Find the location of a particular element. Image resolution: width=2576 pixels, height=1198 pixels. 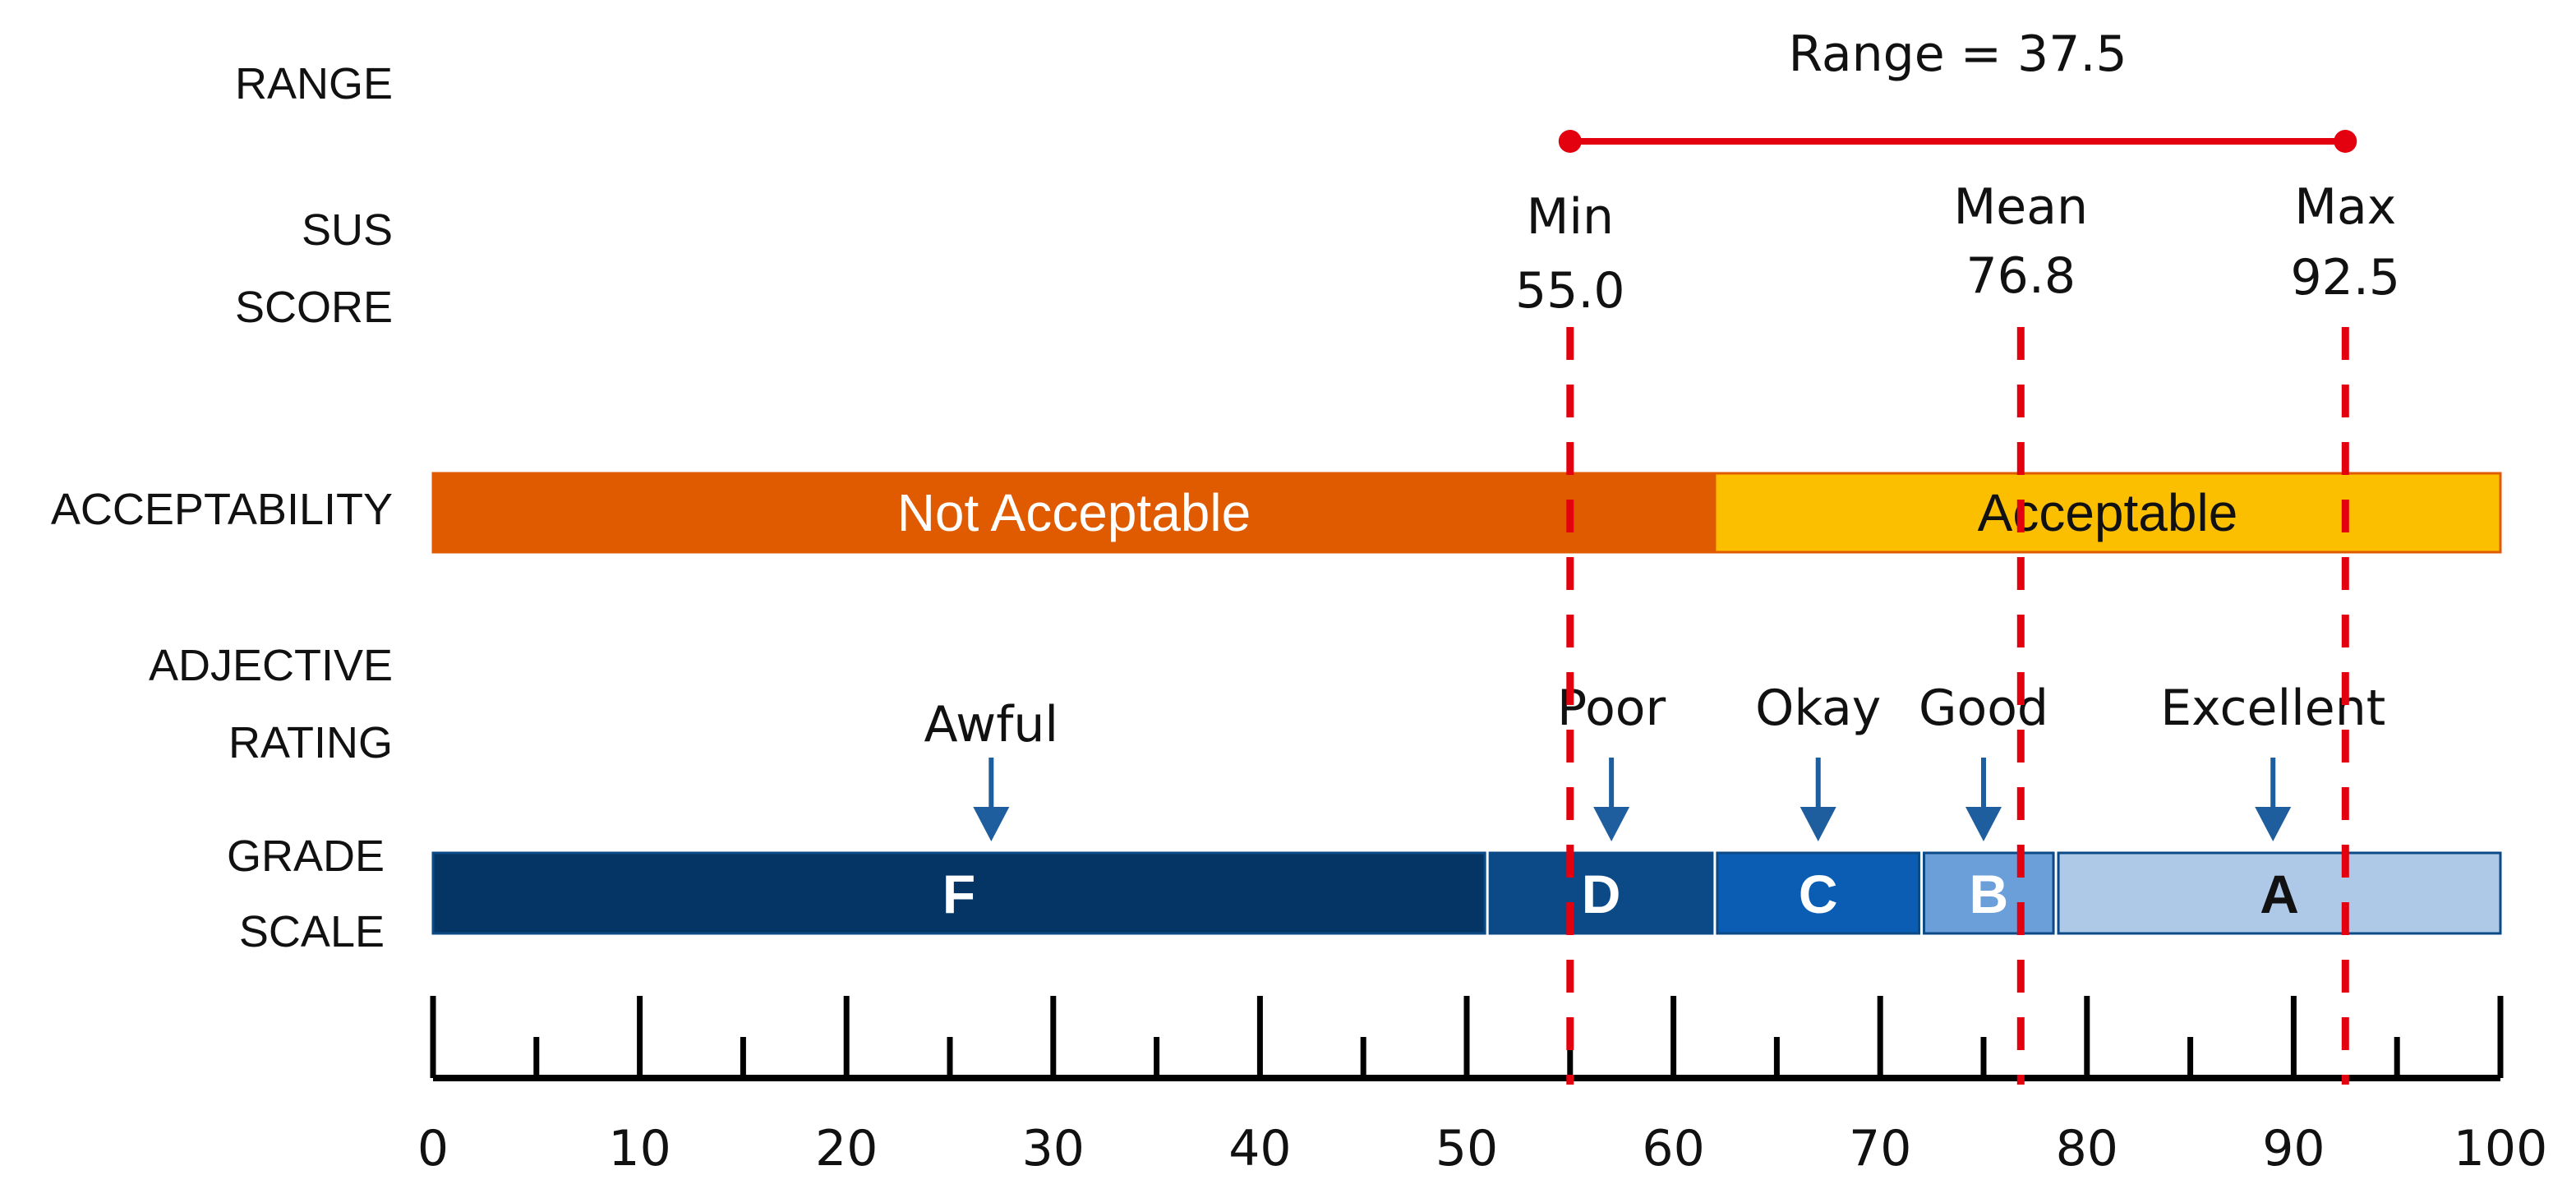

arrow-poor-head is located at coordinates (1611, 824).